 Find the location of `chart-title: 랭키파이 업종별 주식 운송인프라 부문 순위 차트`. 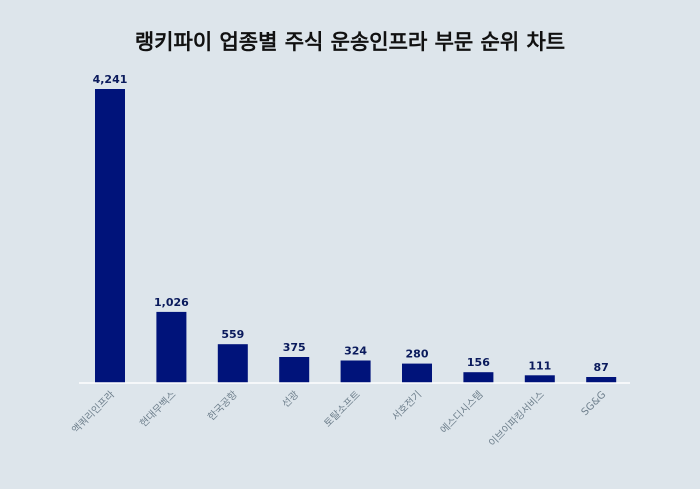

chart-title: 랭키파이 업종별 주식 운송인프라 부문 순위 차트 is located at coordinates (350, 42).